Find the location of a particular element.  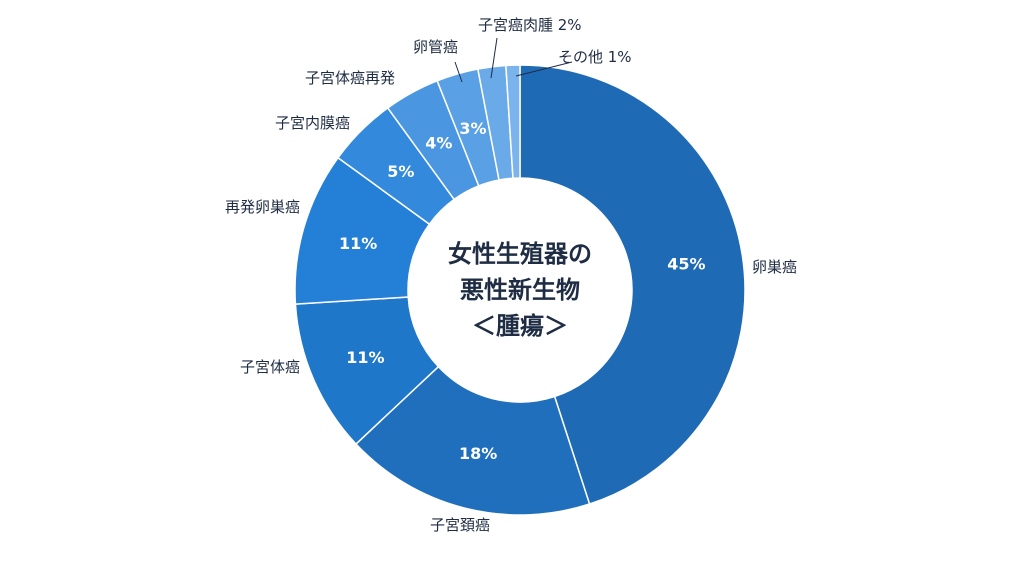

center-title-line-2: 悪性新生物 is located at coordinates (520, 290).